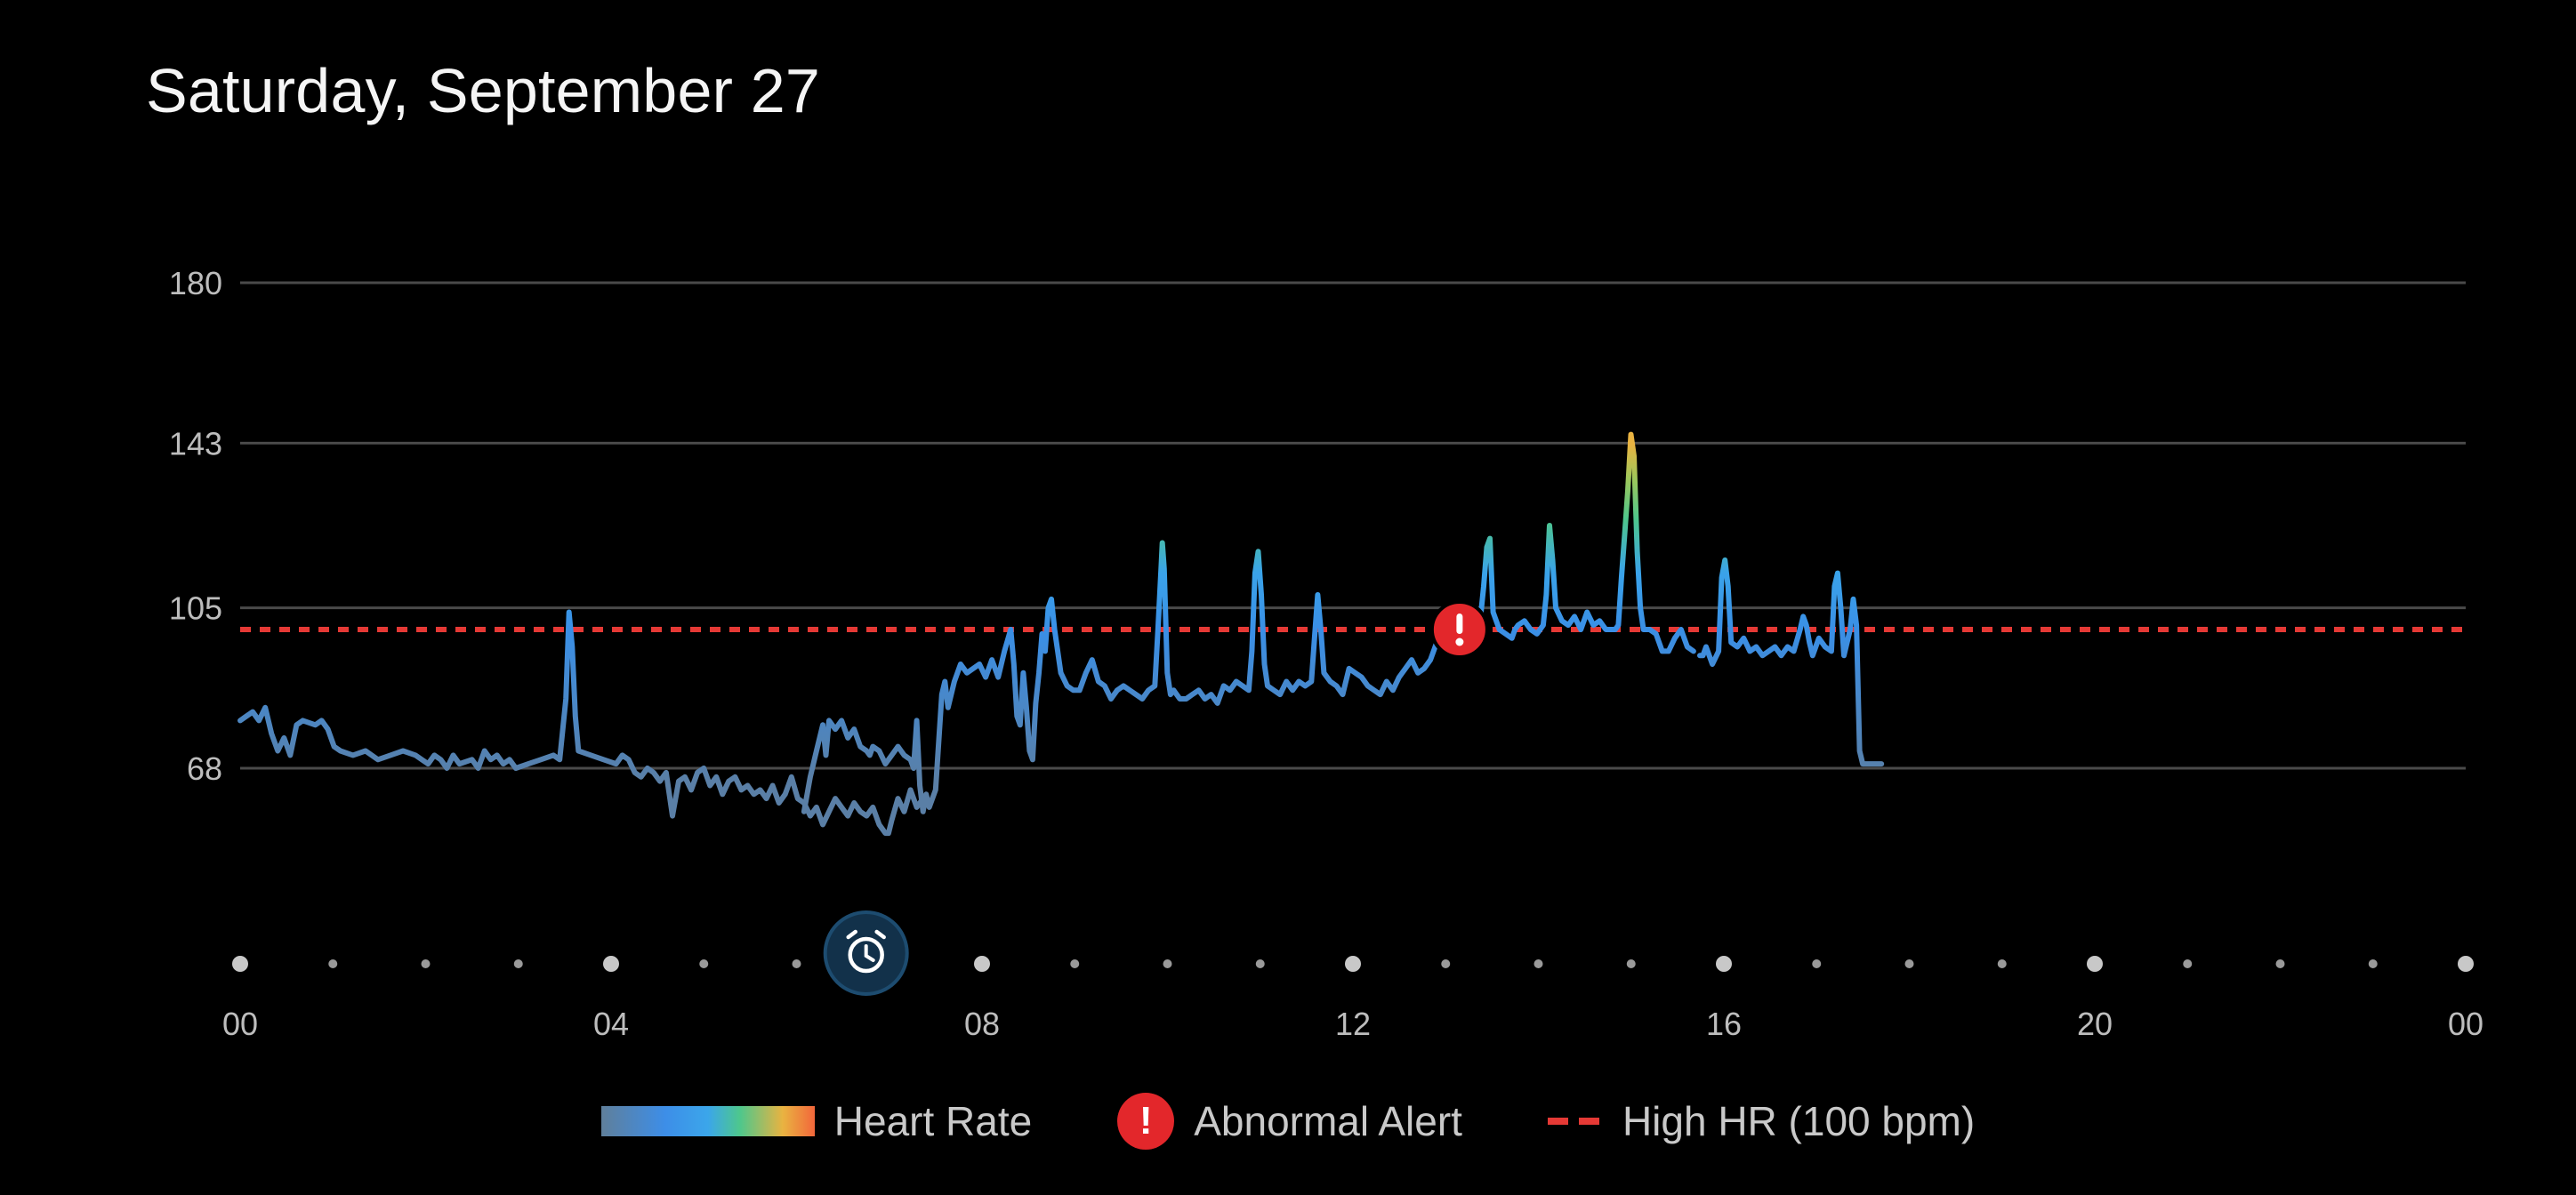 Image resolution: width=2576 pixels, height=1195 pixels. Describe the element at coordinates (982, 1024) in the screenshot. I see `x-tick-label: 08` at that location.